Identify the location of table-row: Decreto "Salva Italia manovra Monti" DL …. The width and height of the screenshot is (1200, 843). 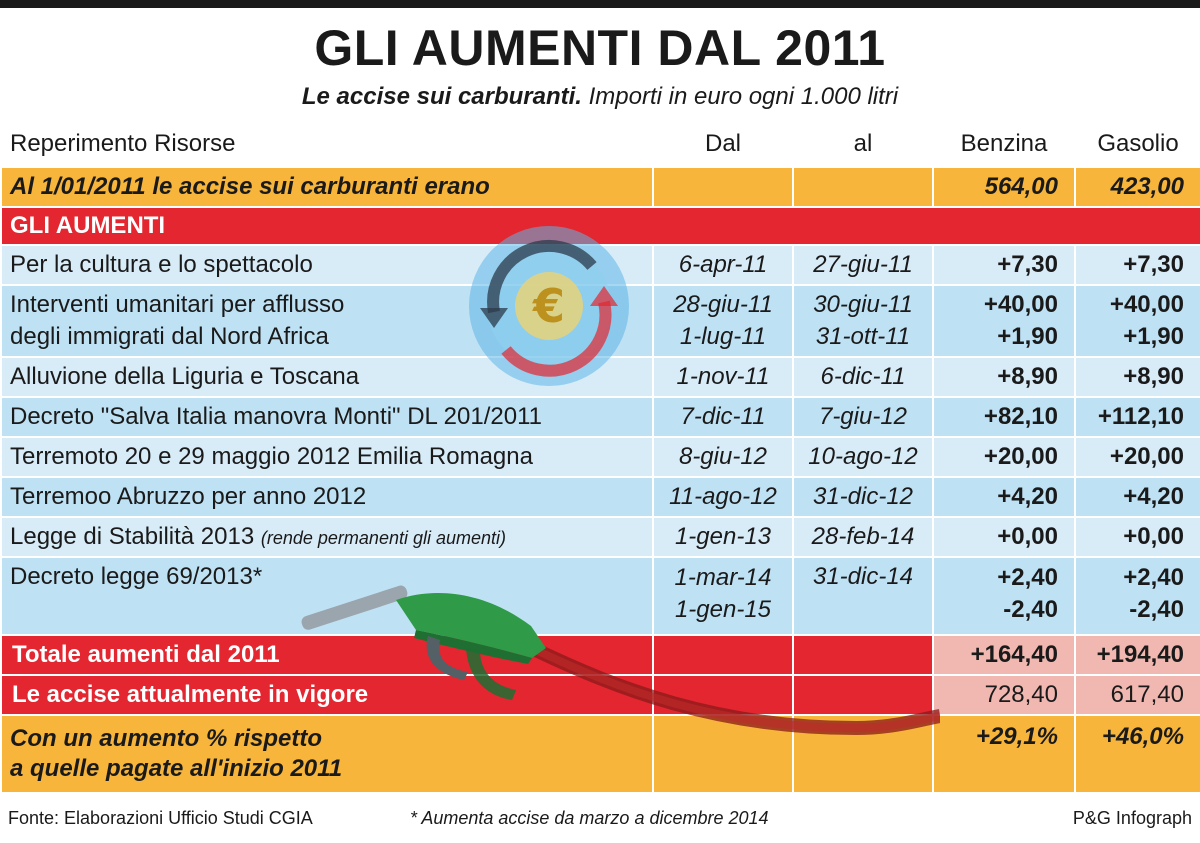
(600, 417).